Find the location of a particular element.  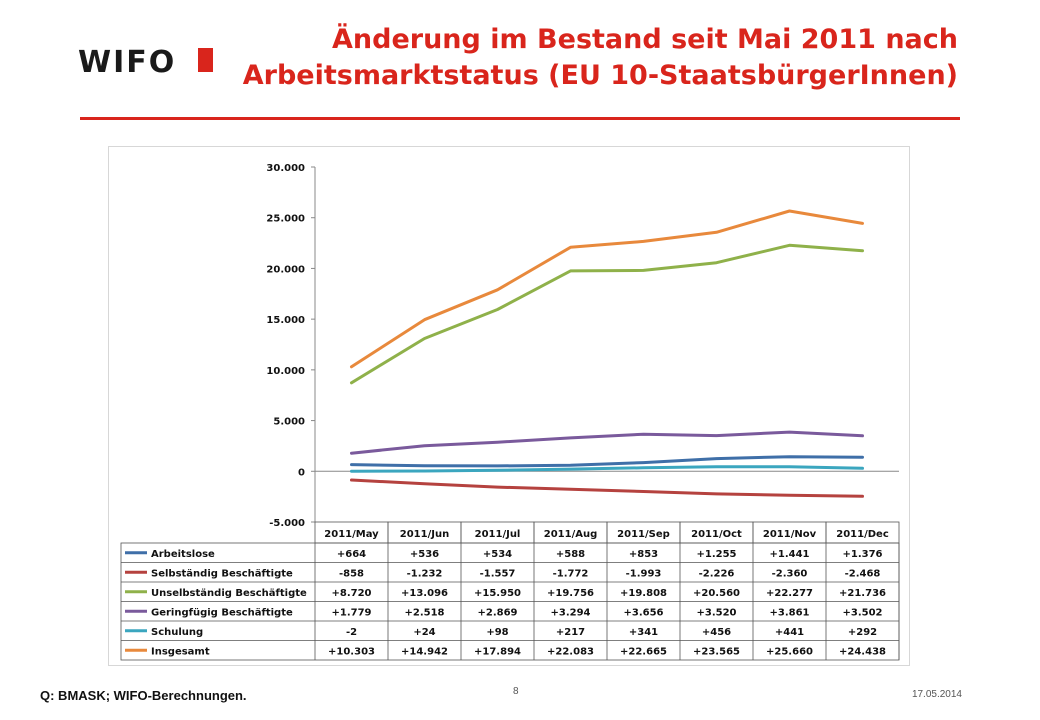

data-label: -2.226 is located at coordinates (717, 573).